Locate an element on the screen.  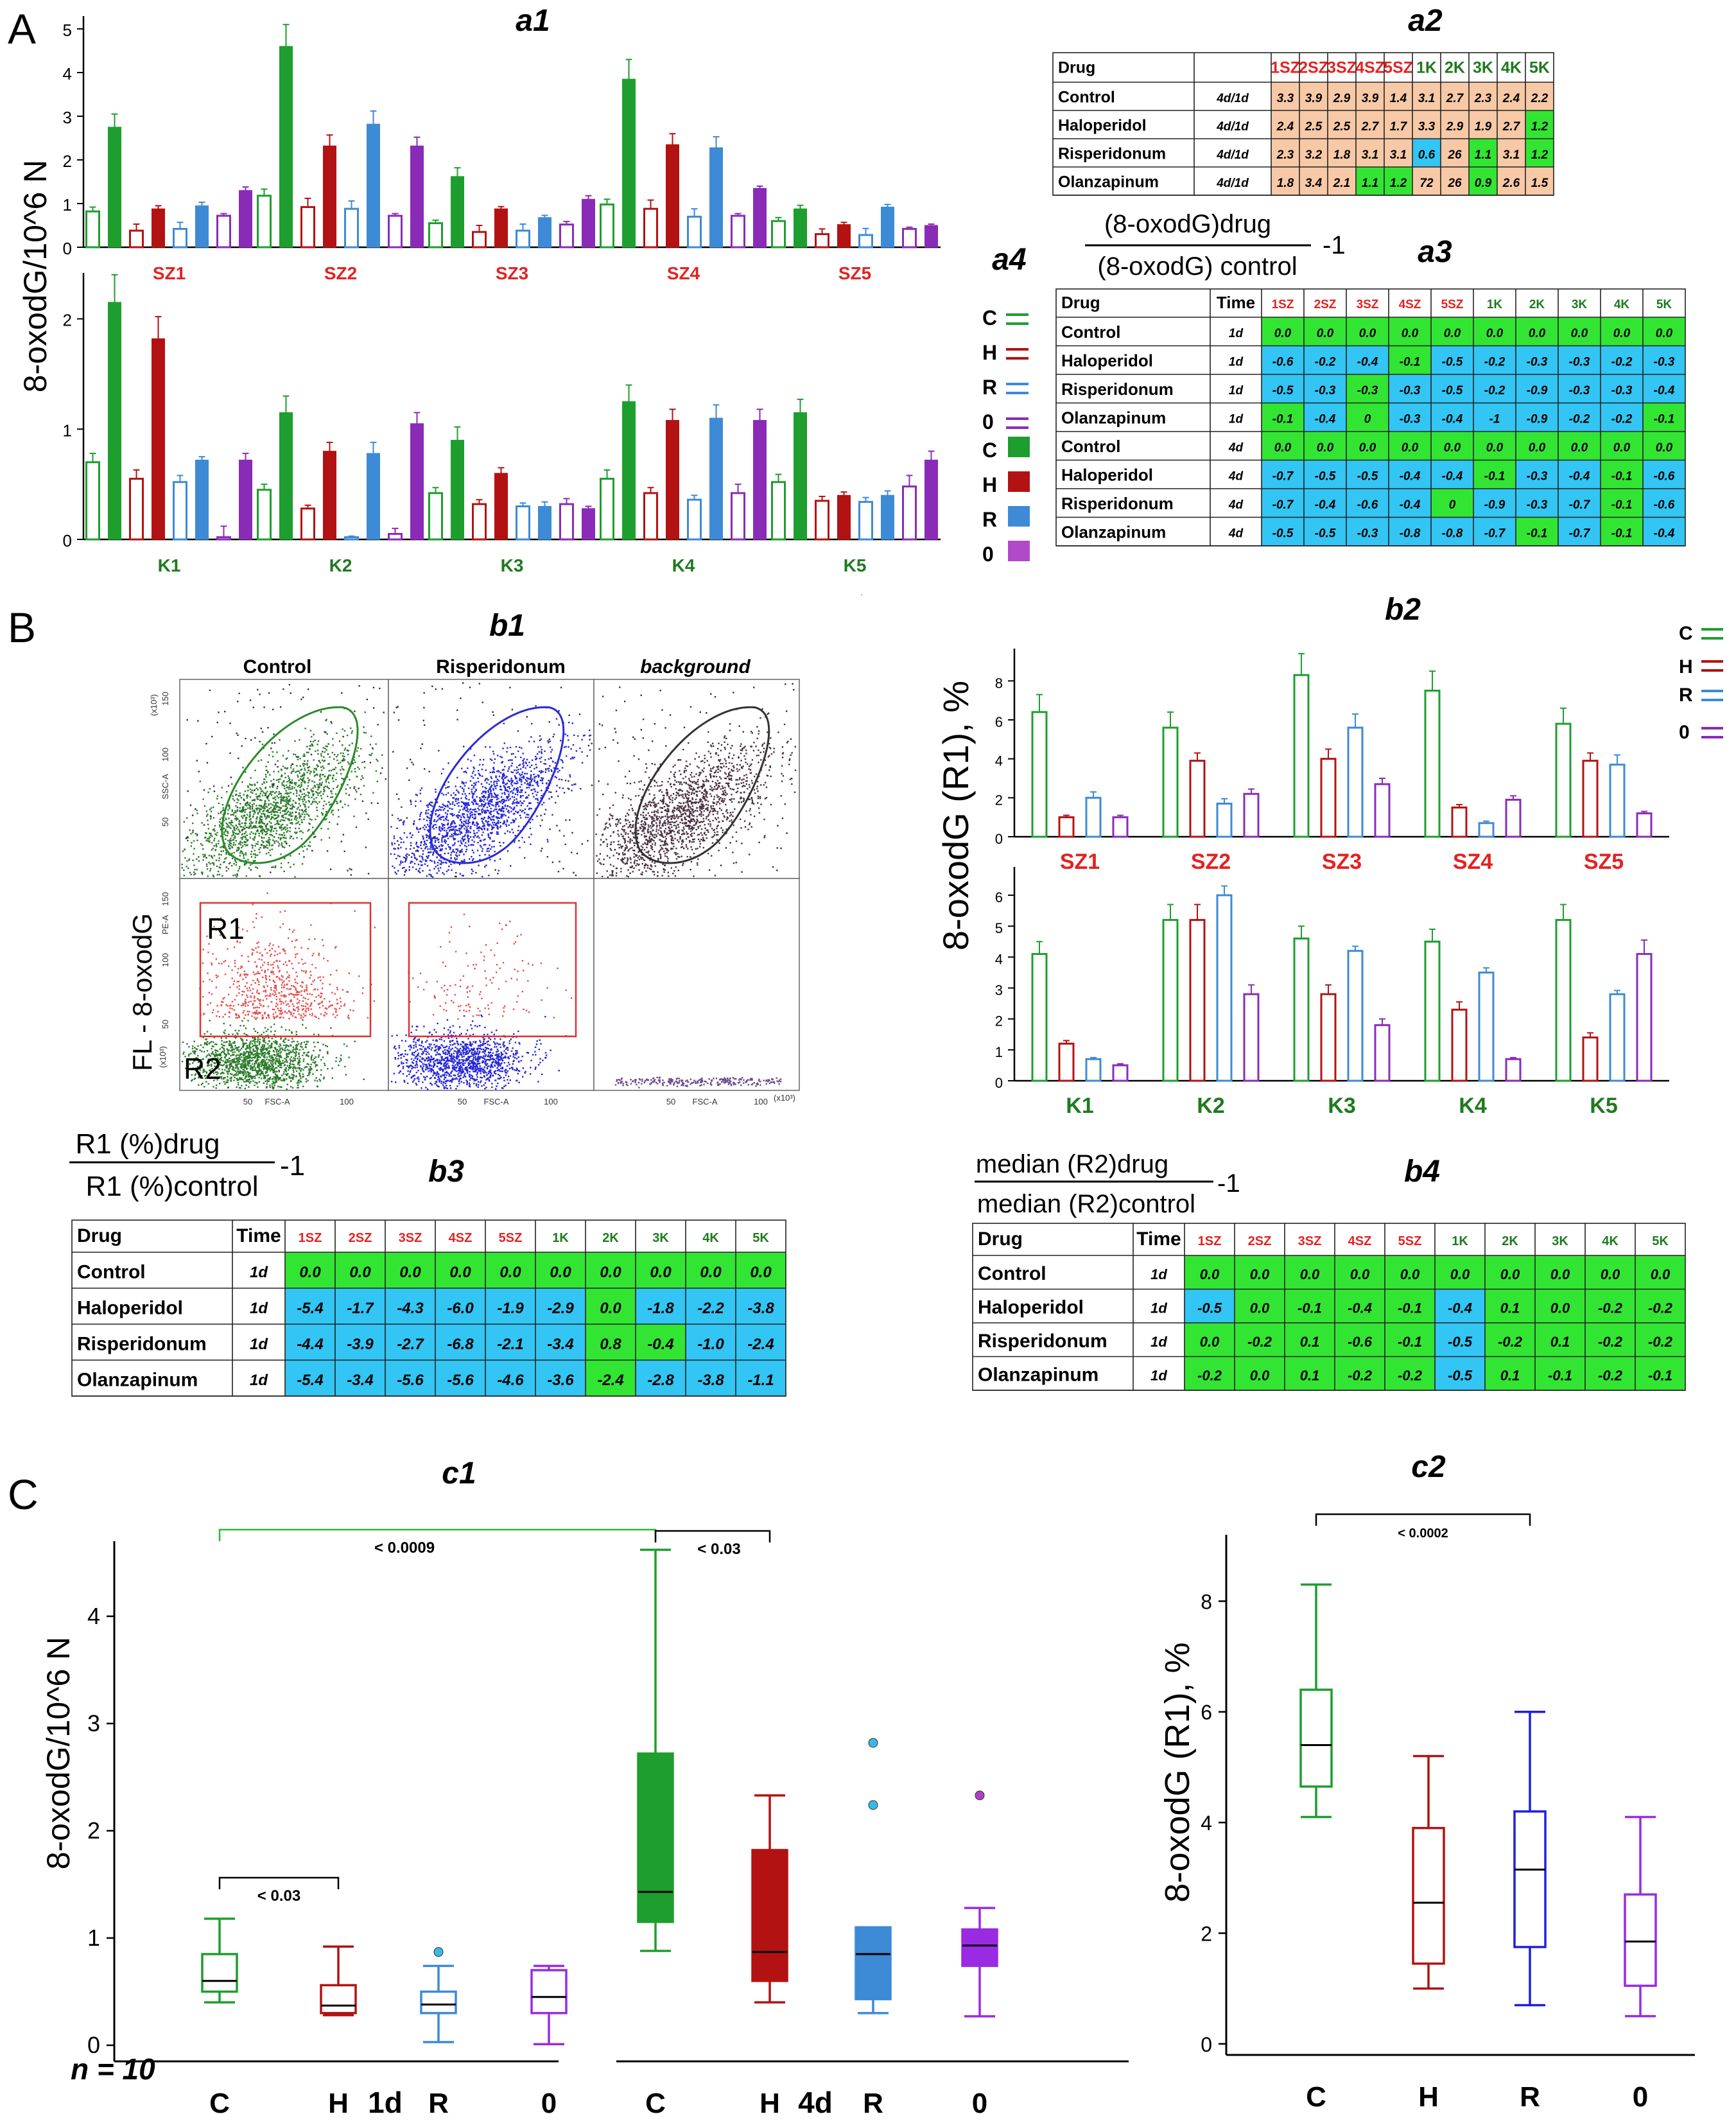
b2-bottom-category-label: K5 is located at coordinates (1603, 1106).